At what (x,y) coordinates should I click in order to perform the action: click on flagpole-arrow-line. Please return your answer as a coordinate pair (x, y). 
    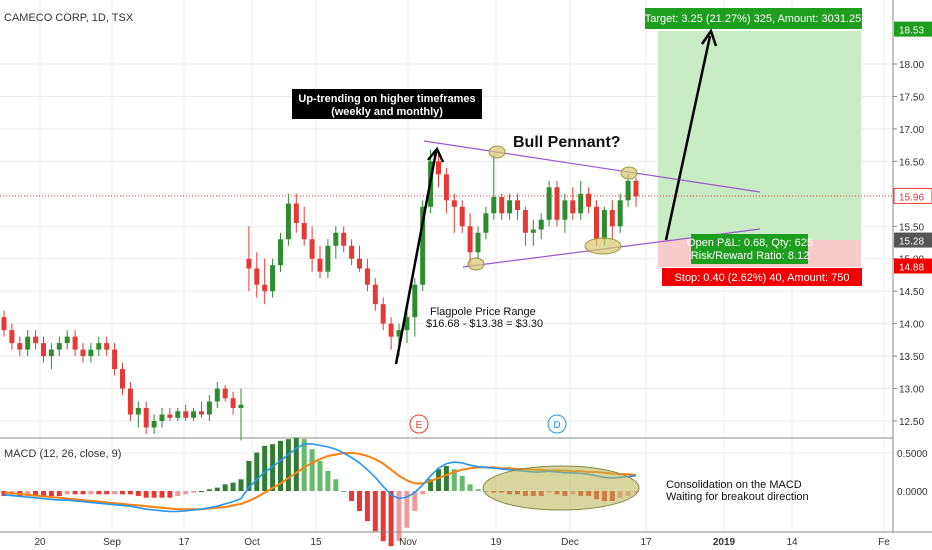
    Looking at the image, I should click on (416, 258).